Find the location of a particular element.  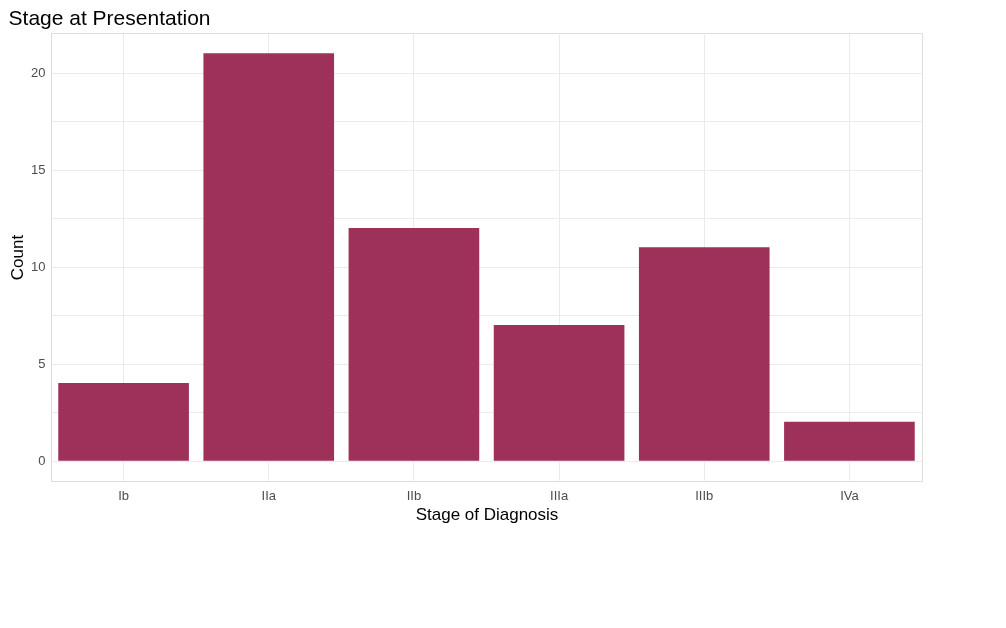

y-axis-title: Count is located at coordinates (18, 257).